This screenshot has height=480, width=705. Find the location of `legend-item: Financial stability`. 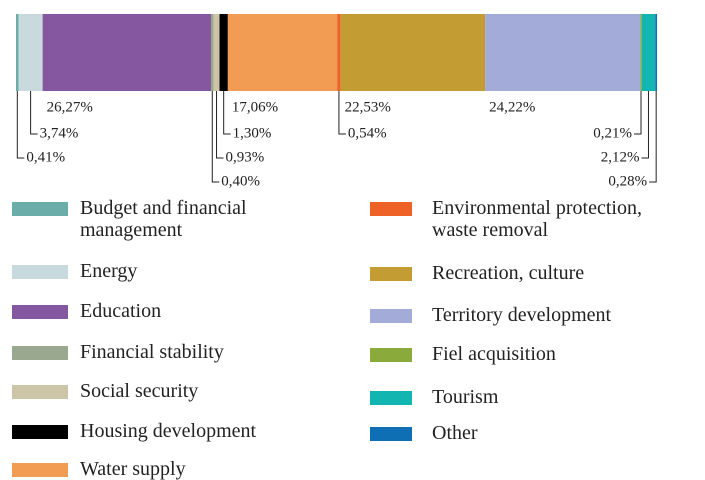

legend-item: Financial stability is located at coordinates (118, 352).